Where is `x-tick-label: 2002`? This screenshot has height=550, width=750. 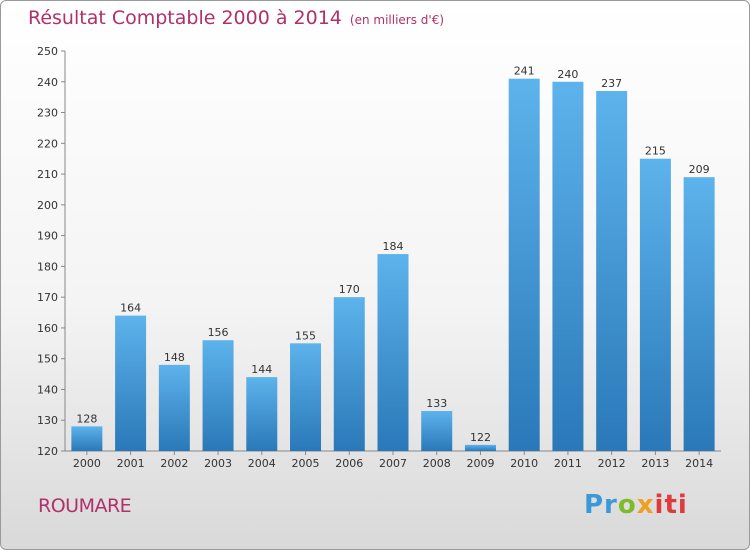 x-tick-label: 2002 is located at coordinates (174, 463).